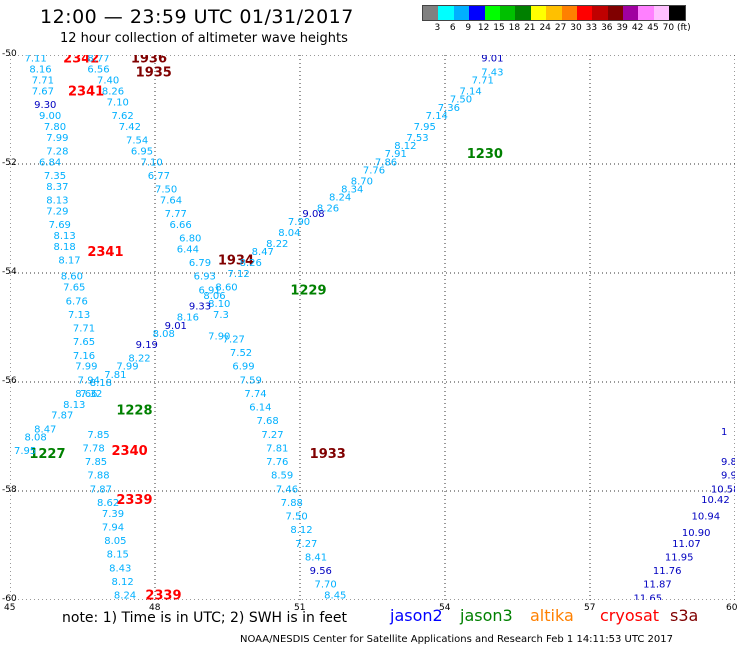 The height and width of the screenshot is (650, 740). Describe the element at coordinates (96, 462) in the screenshot. I see `wave-height-value: 7.85` at that location.